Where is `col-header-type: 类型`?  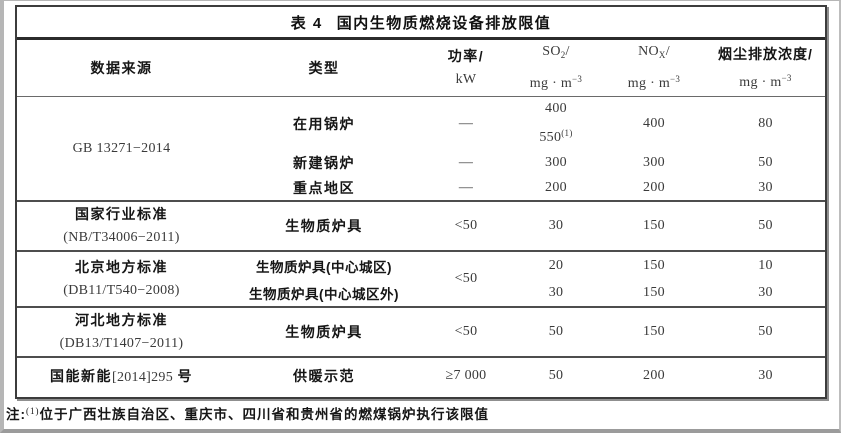
col-header-type: 类型 is located at coordinates (324, 68).